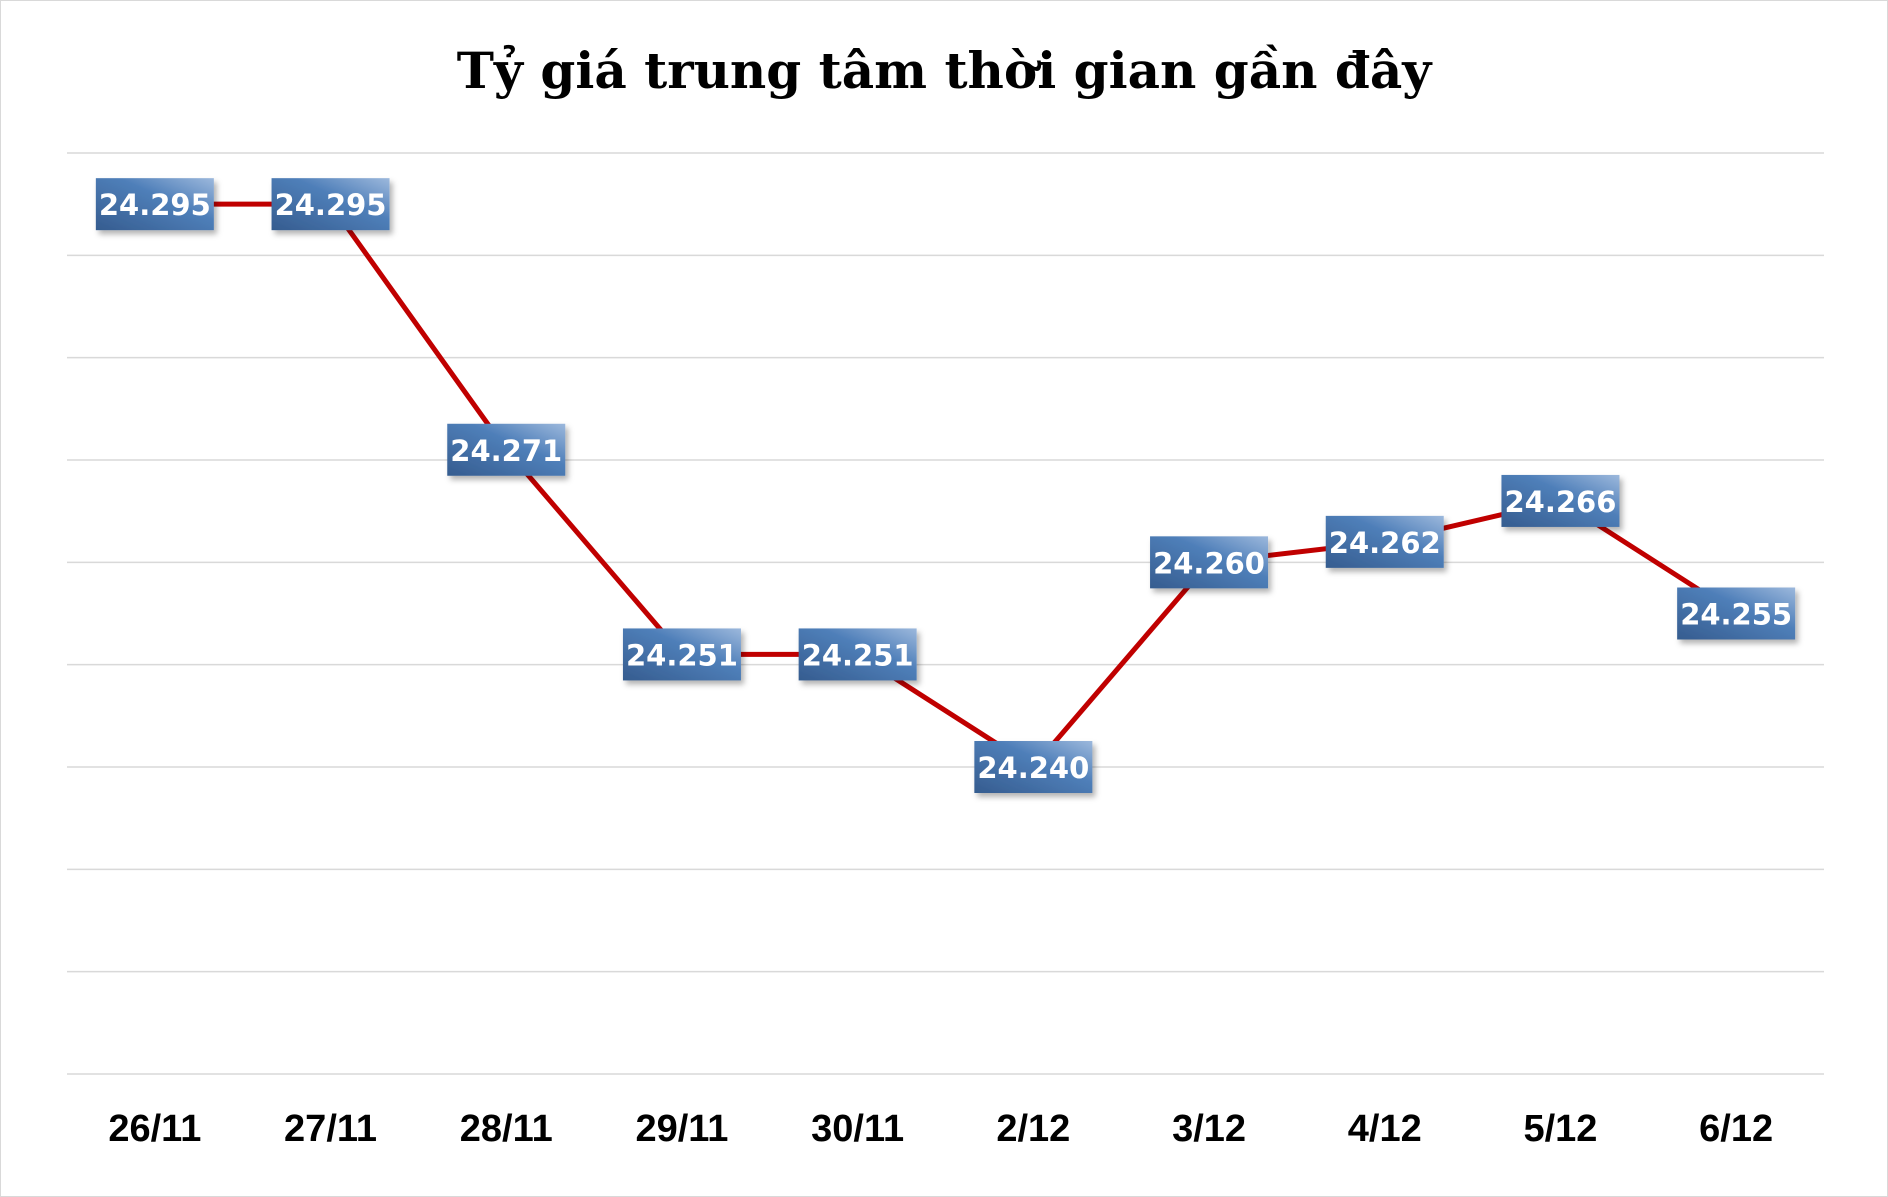 This screenshot has height=1197, width=1888. Describe the element at coordinates (857, 1129) in the screenshot. I see `x-tick-label: 30/11` at that location.